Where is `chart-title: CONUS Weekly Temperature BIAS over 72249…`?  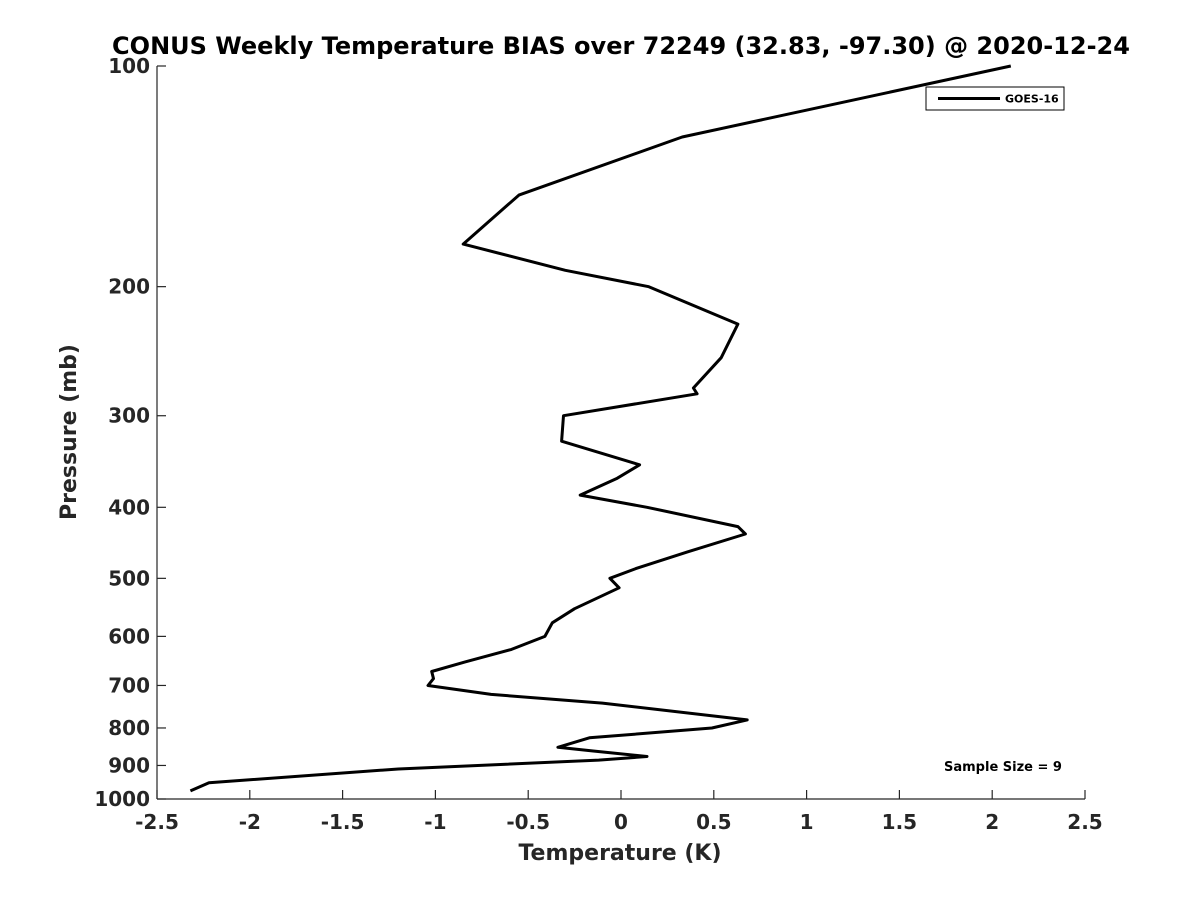 chart-title: CONUS Weekly Temperature BIAS over 72249… is located at coordinates (621, 46).